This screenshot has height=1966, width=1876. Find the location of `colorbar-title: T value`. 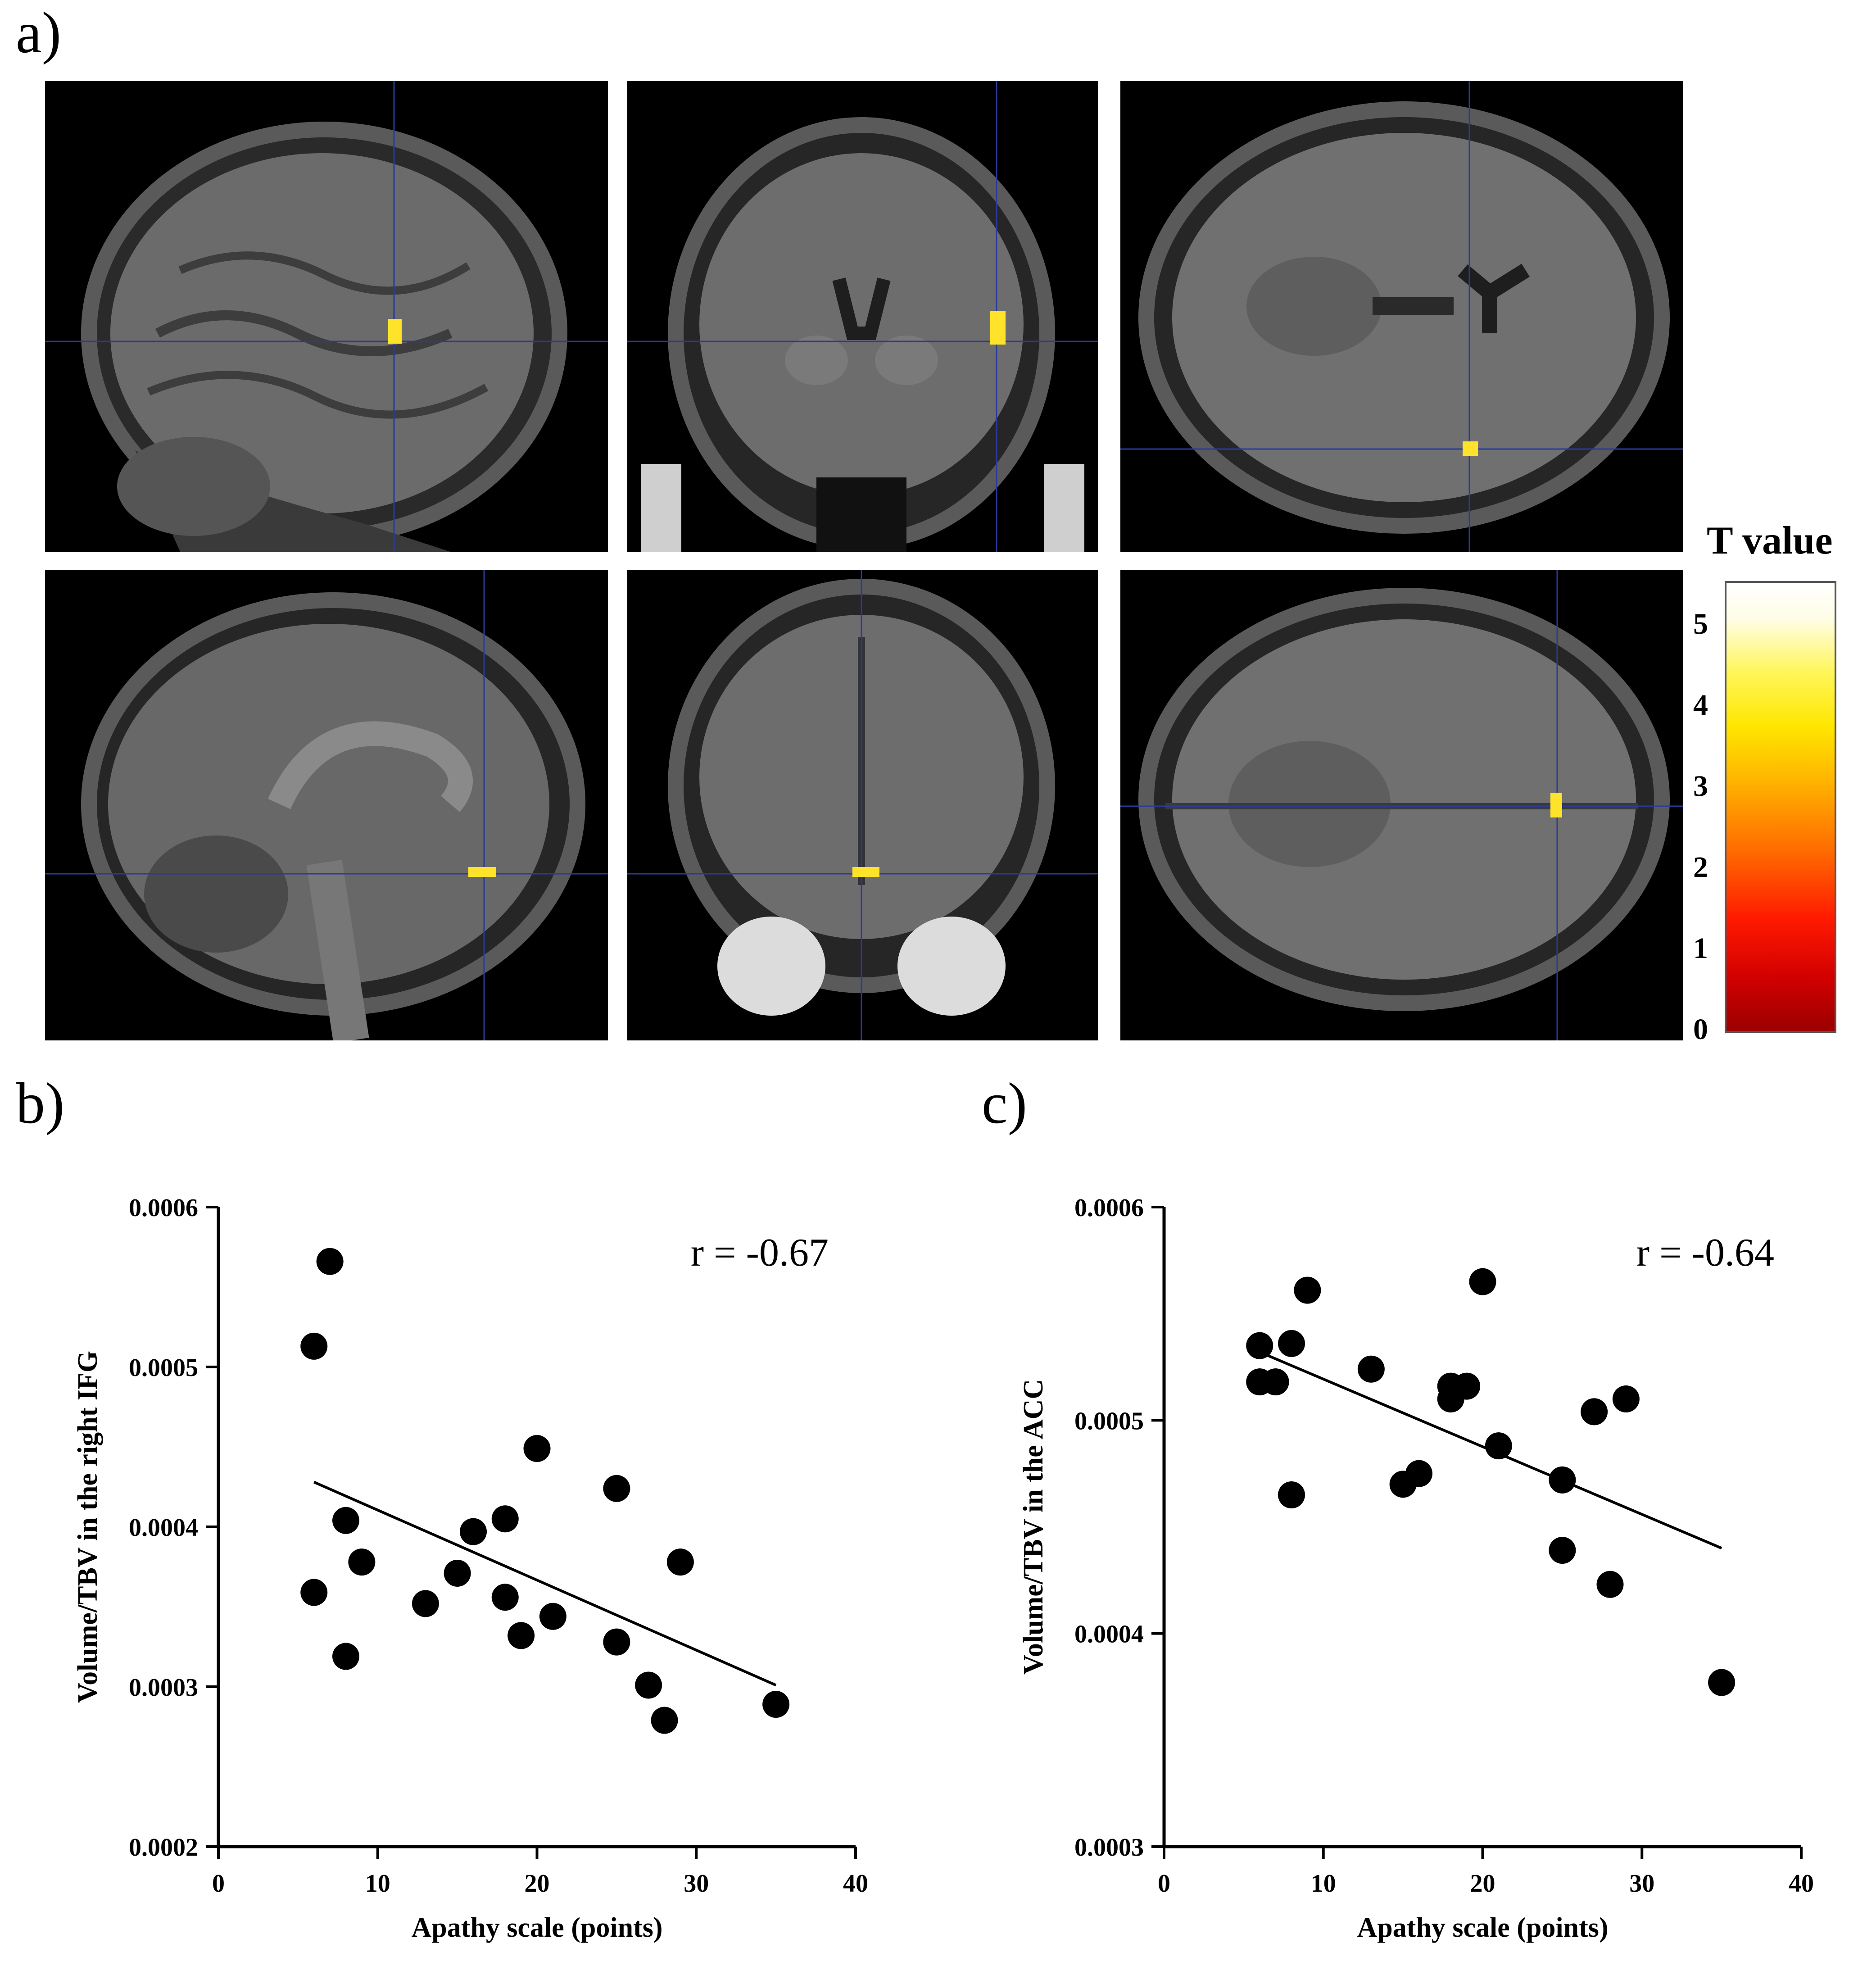

colorbar-title: T value is located at coordinates (1770, 541).